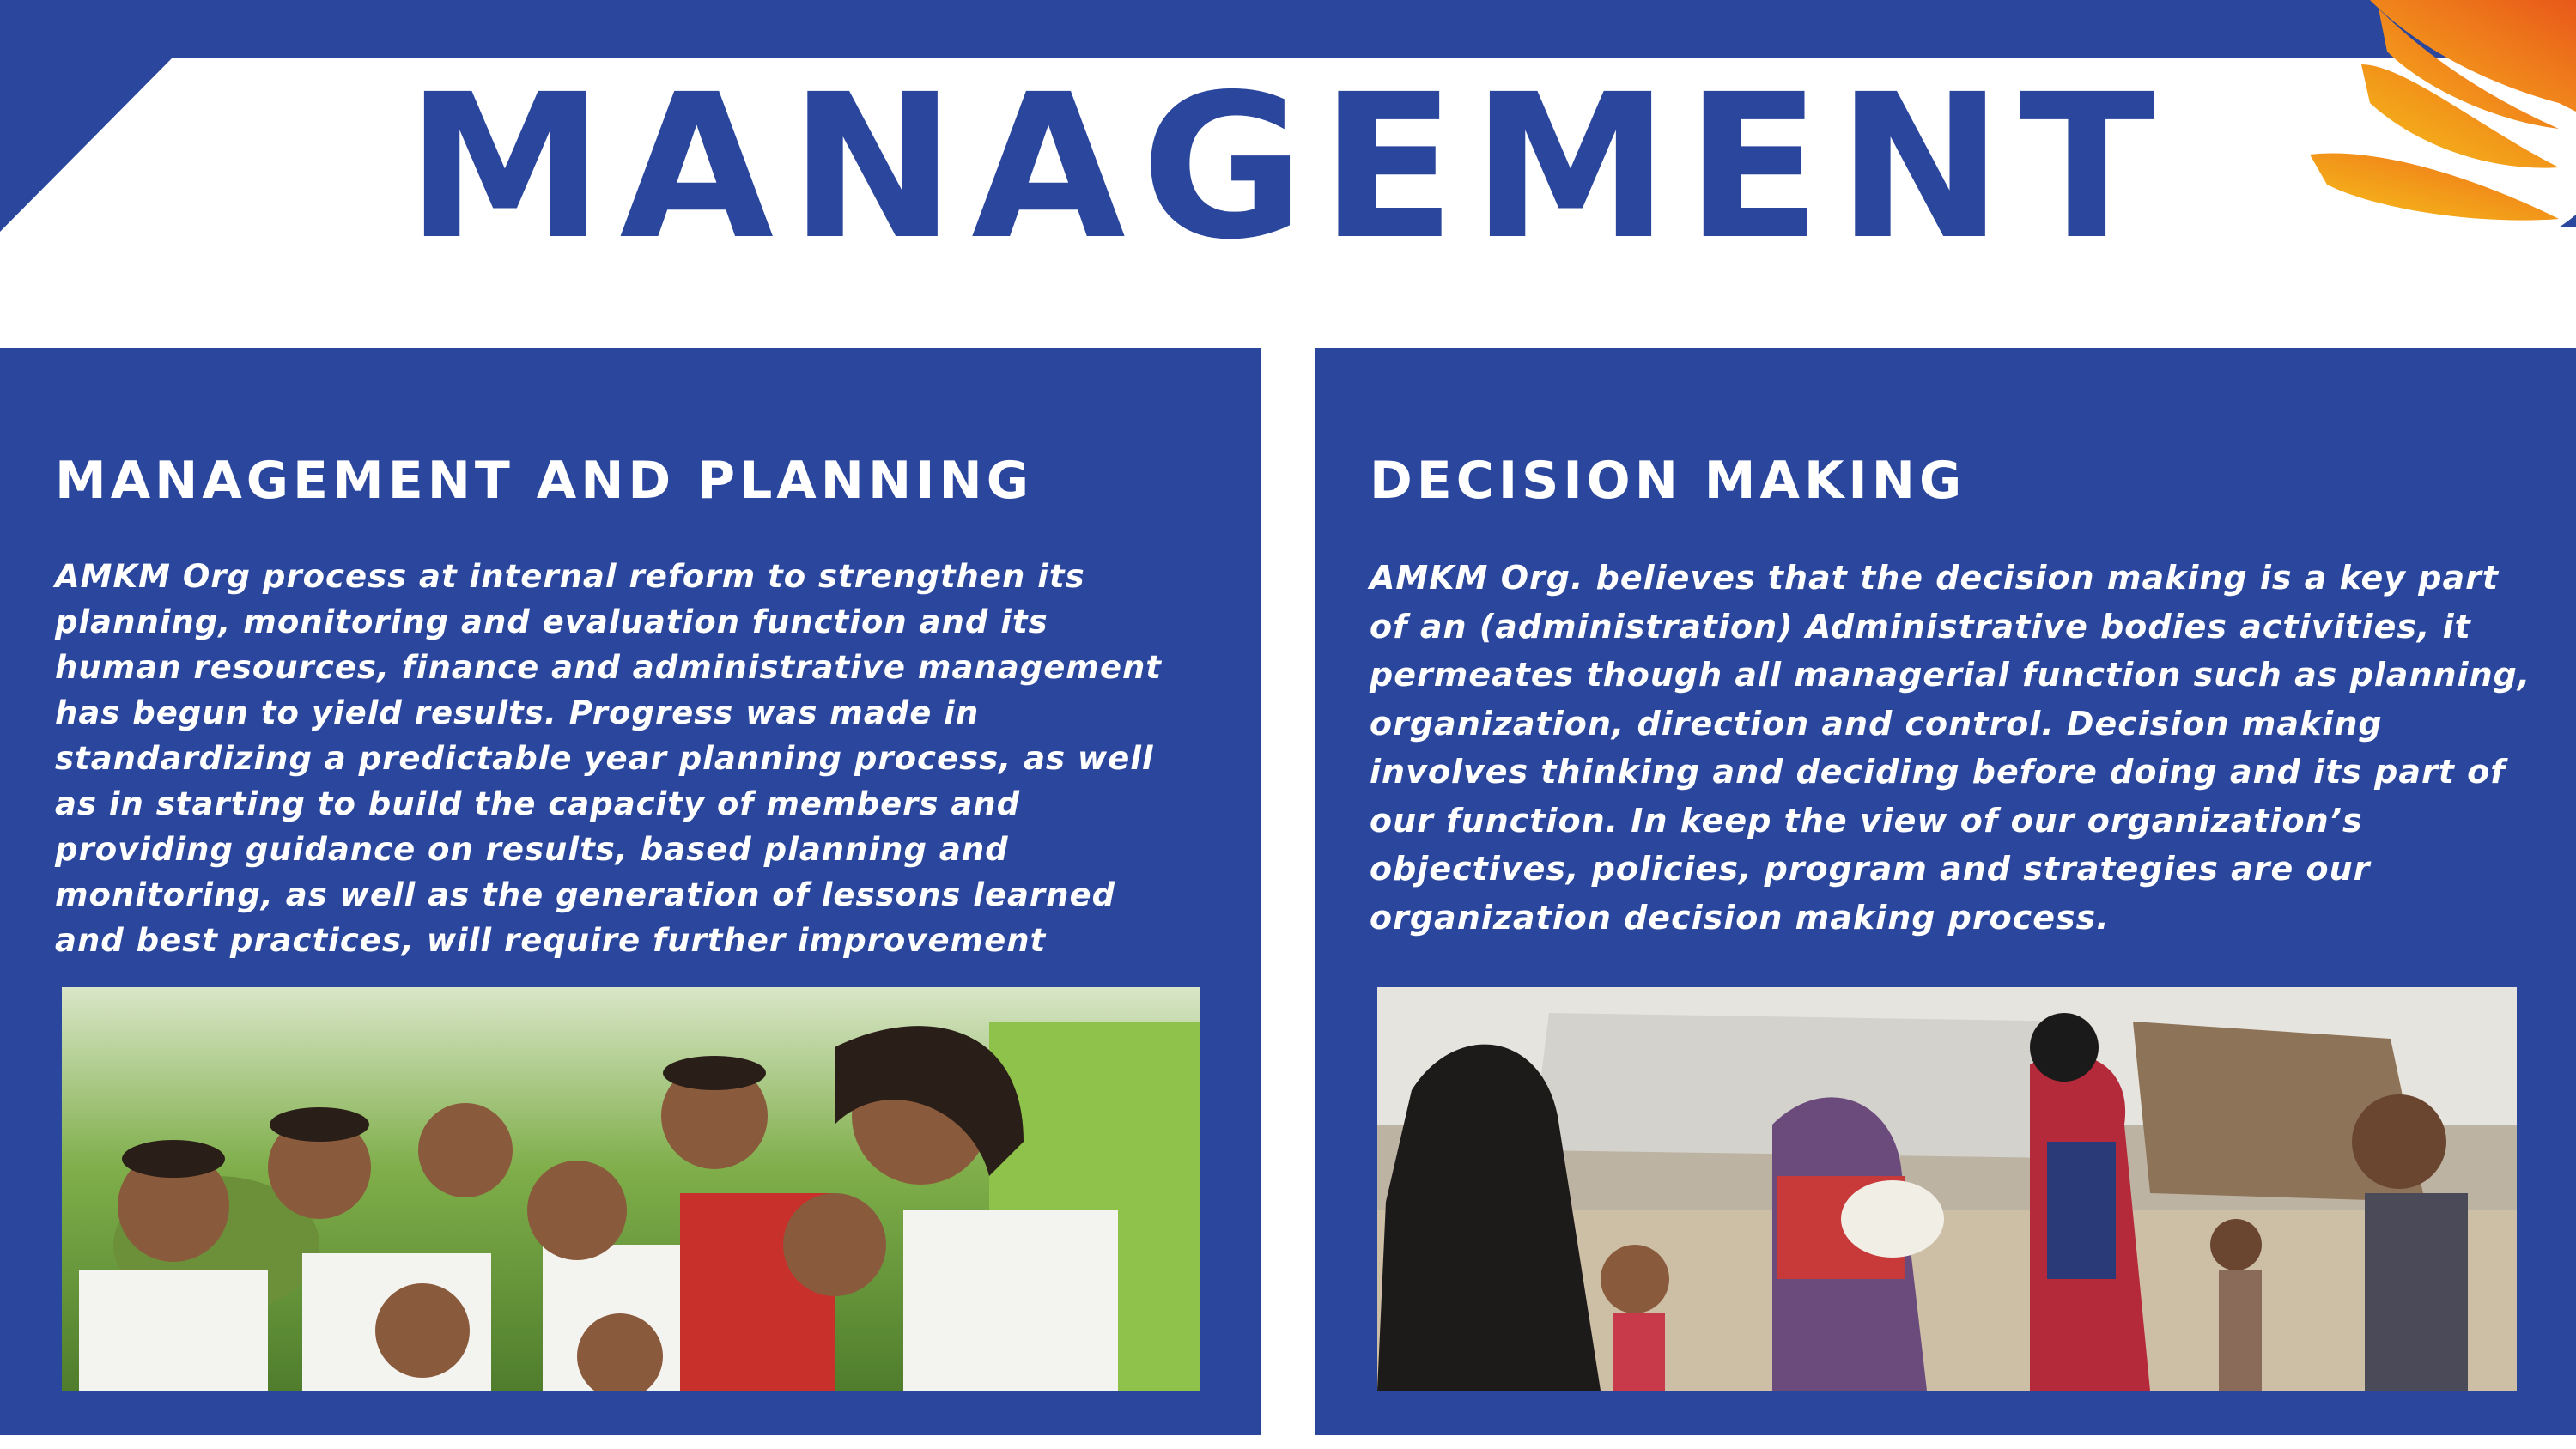  I want to click on top-band, so click(1288, 29).